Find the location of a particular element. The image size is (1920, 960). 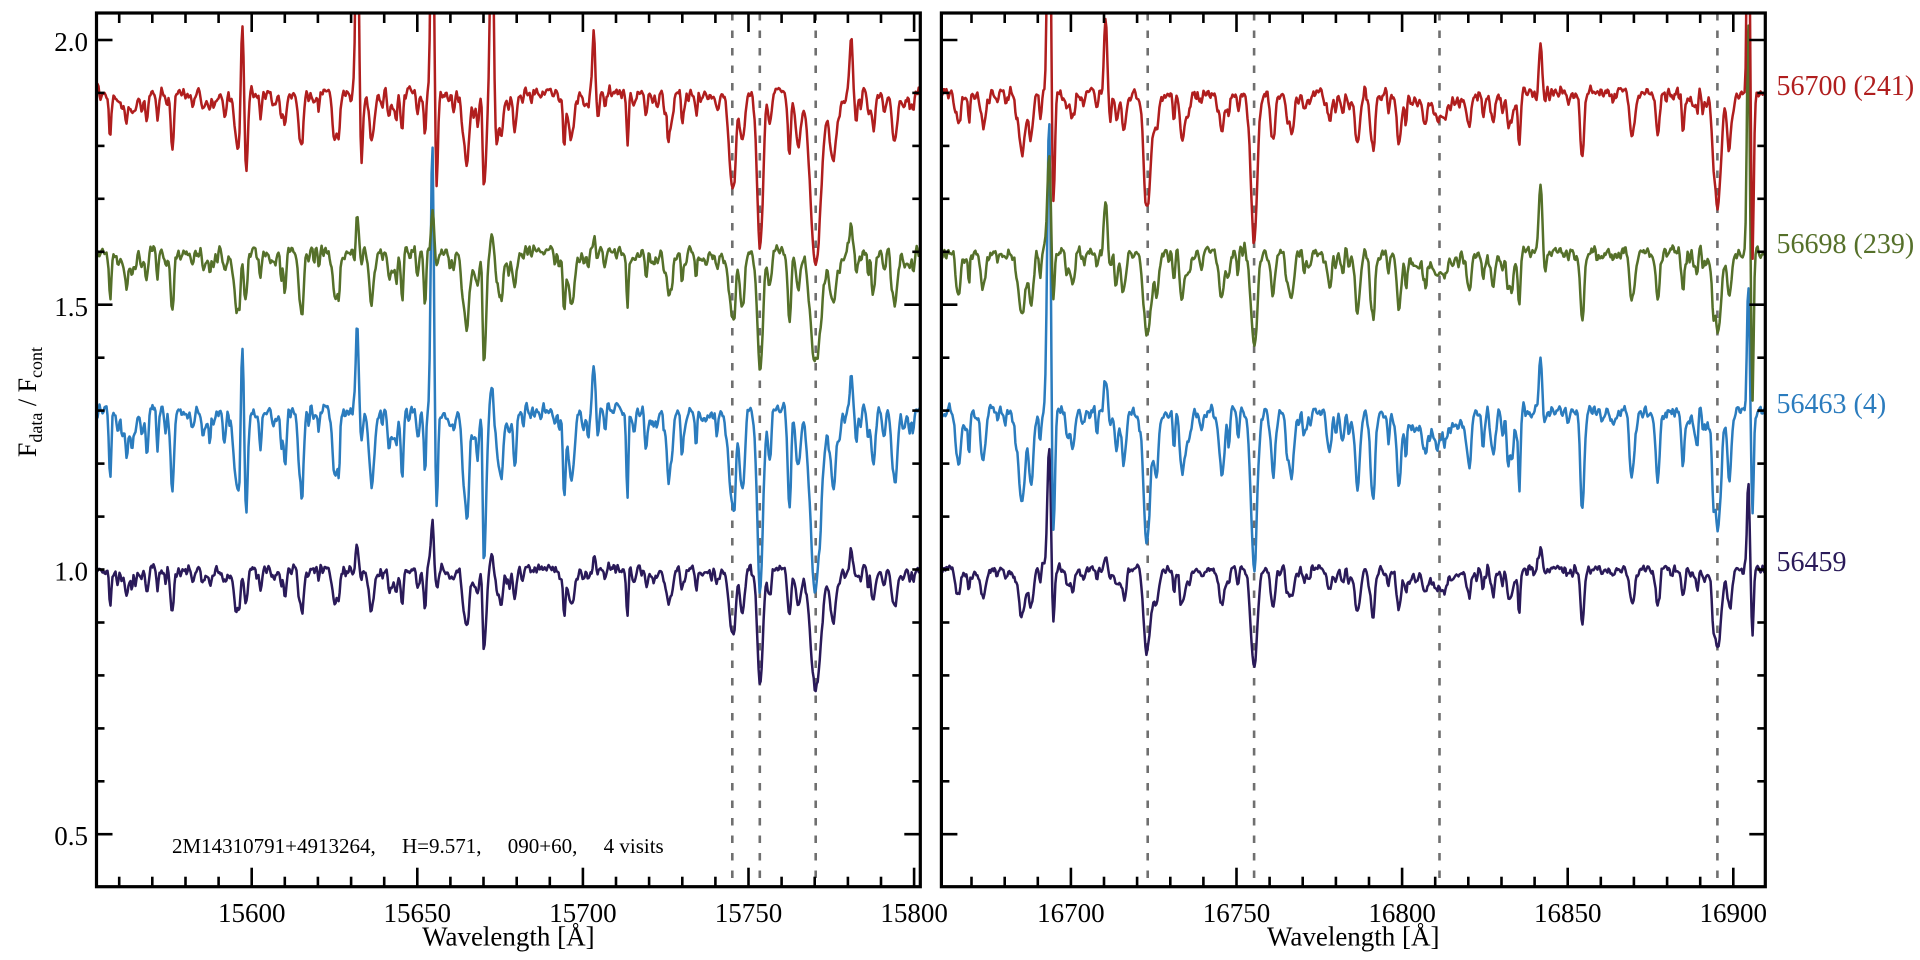

svg-text: 16700 is located at coordinates (1071, 913).